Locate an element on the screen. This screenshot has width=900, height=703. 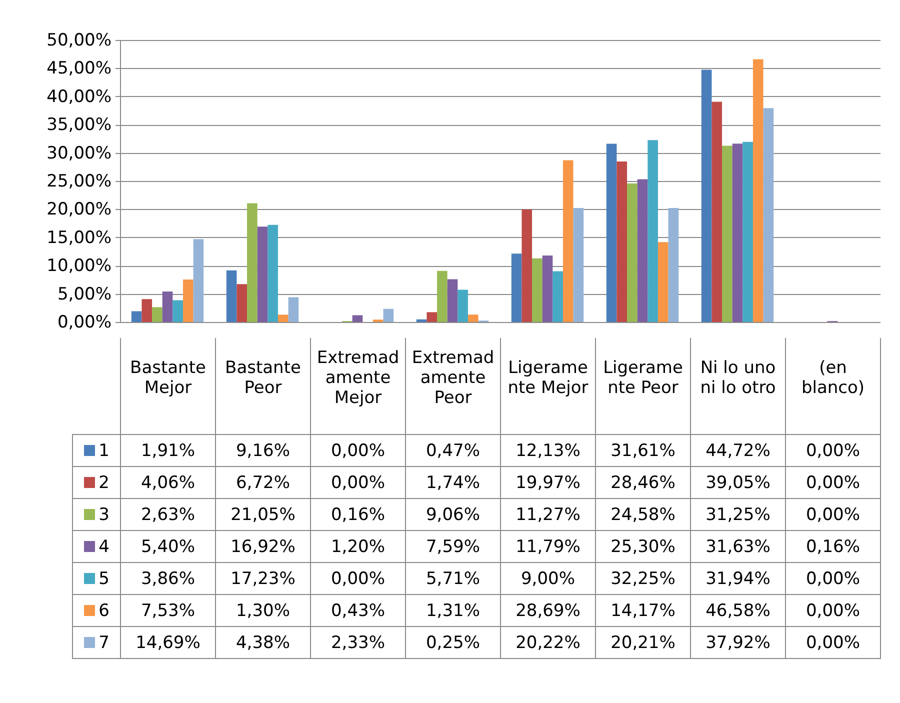
legend-label: 1 is located at coordinates (96, 450).